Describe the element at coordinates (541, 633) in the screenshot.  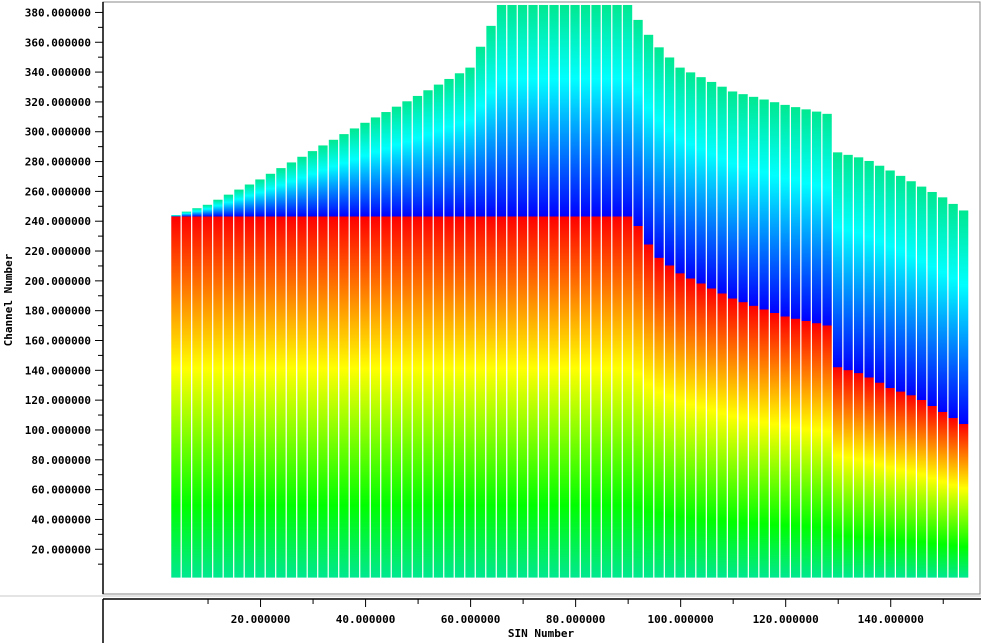
I see `x-axis-label: SIN Number` at that location.